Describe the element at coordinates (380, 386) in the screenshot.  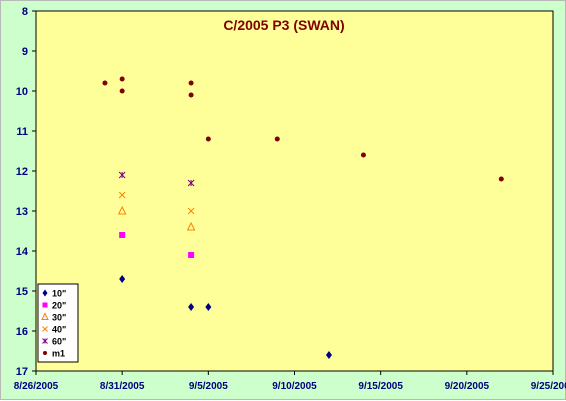
I see `x-tick-label: 9/15/2005` at that location.